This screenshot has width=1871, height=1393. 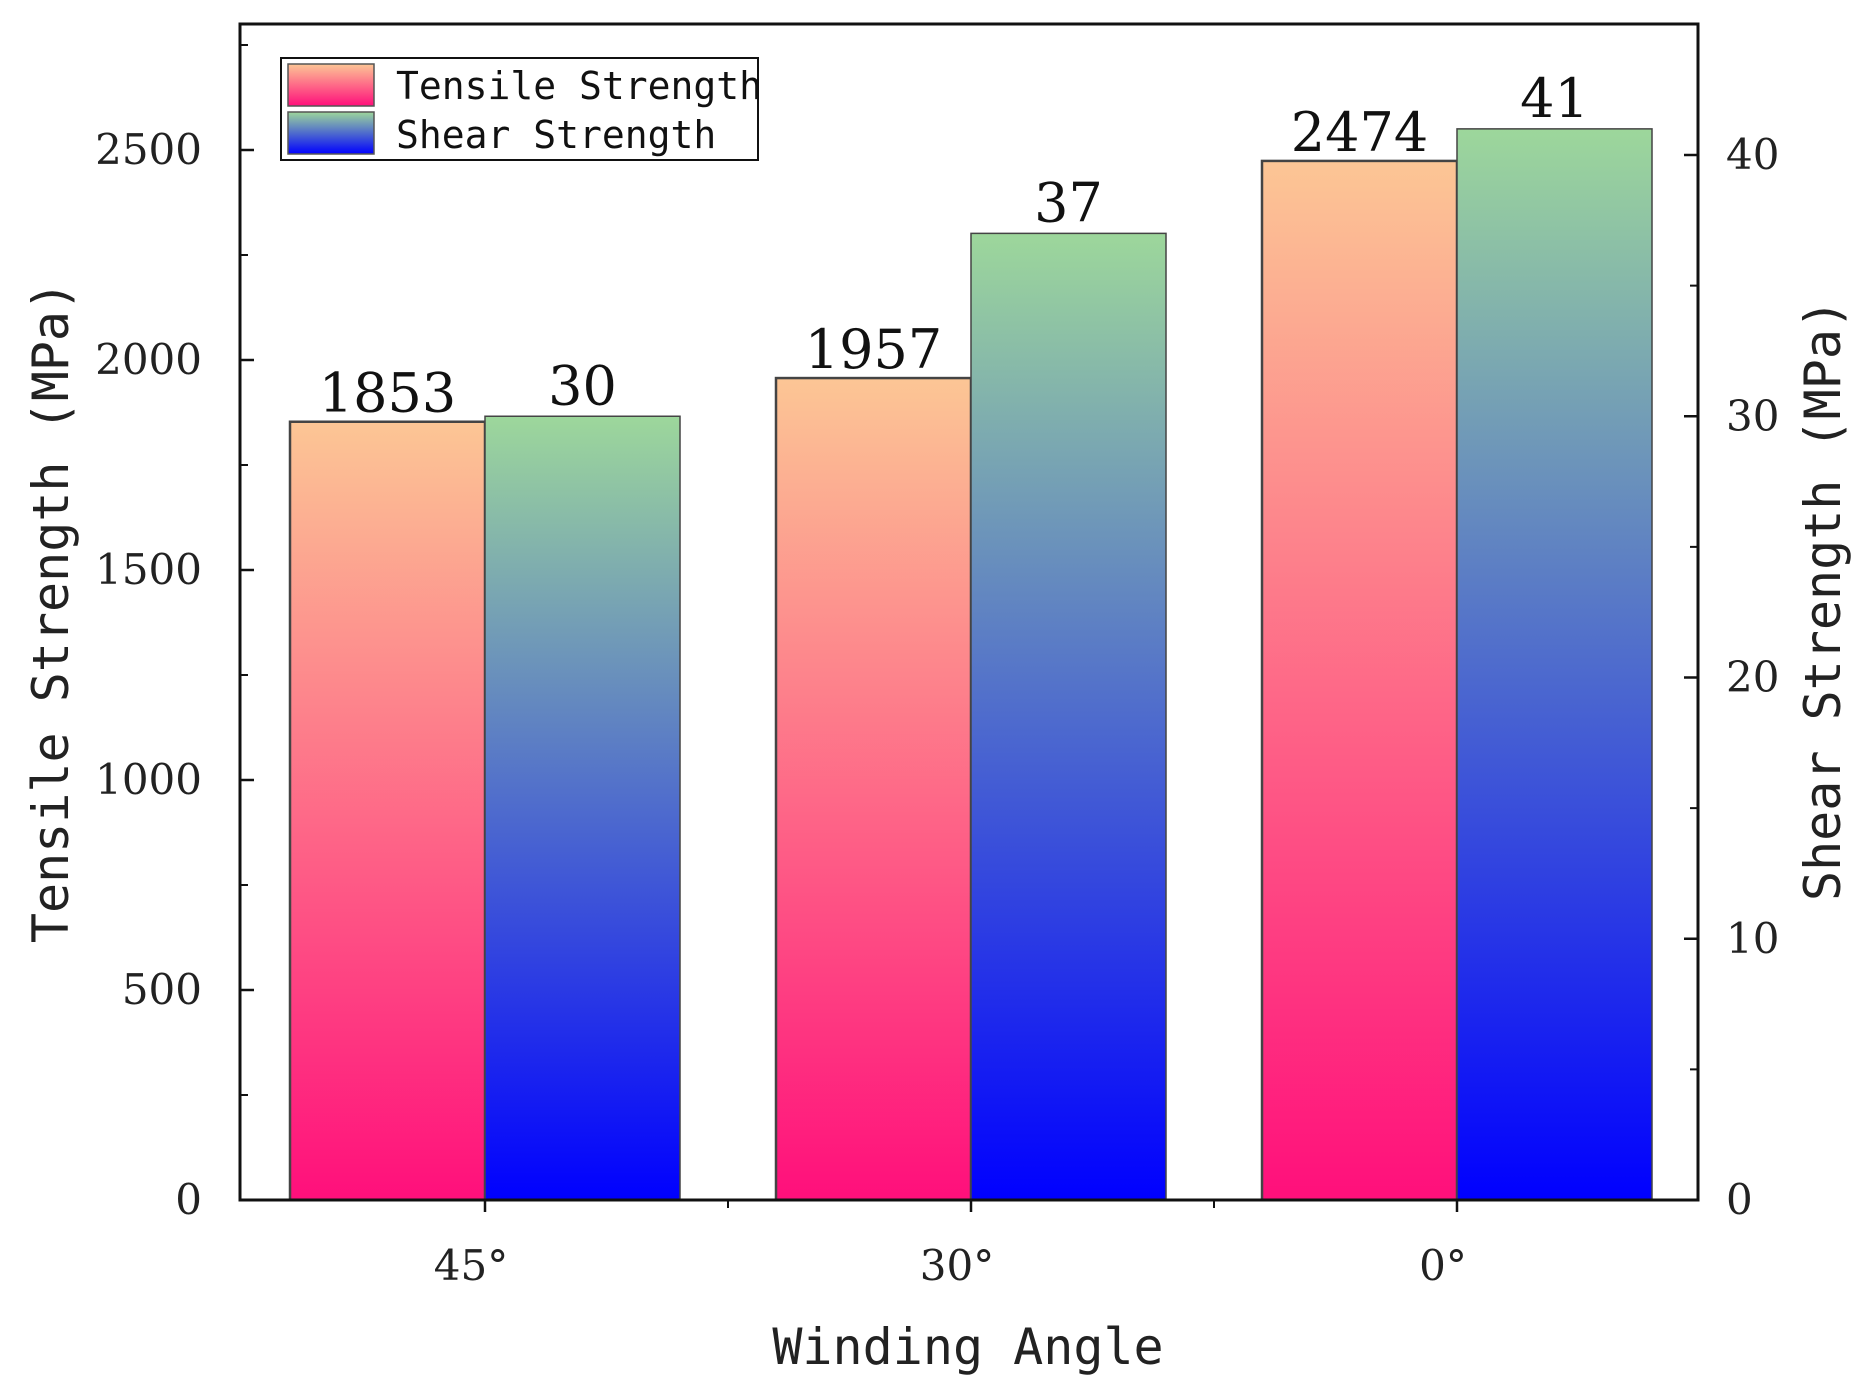 I want to click on bar-label-shear-2: 41, so click(x=1554, y=98).